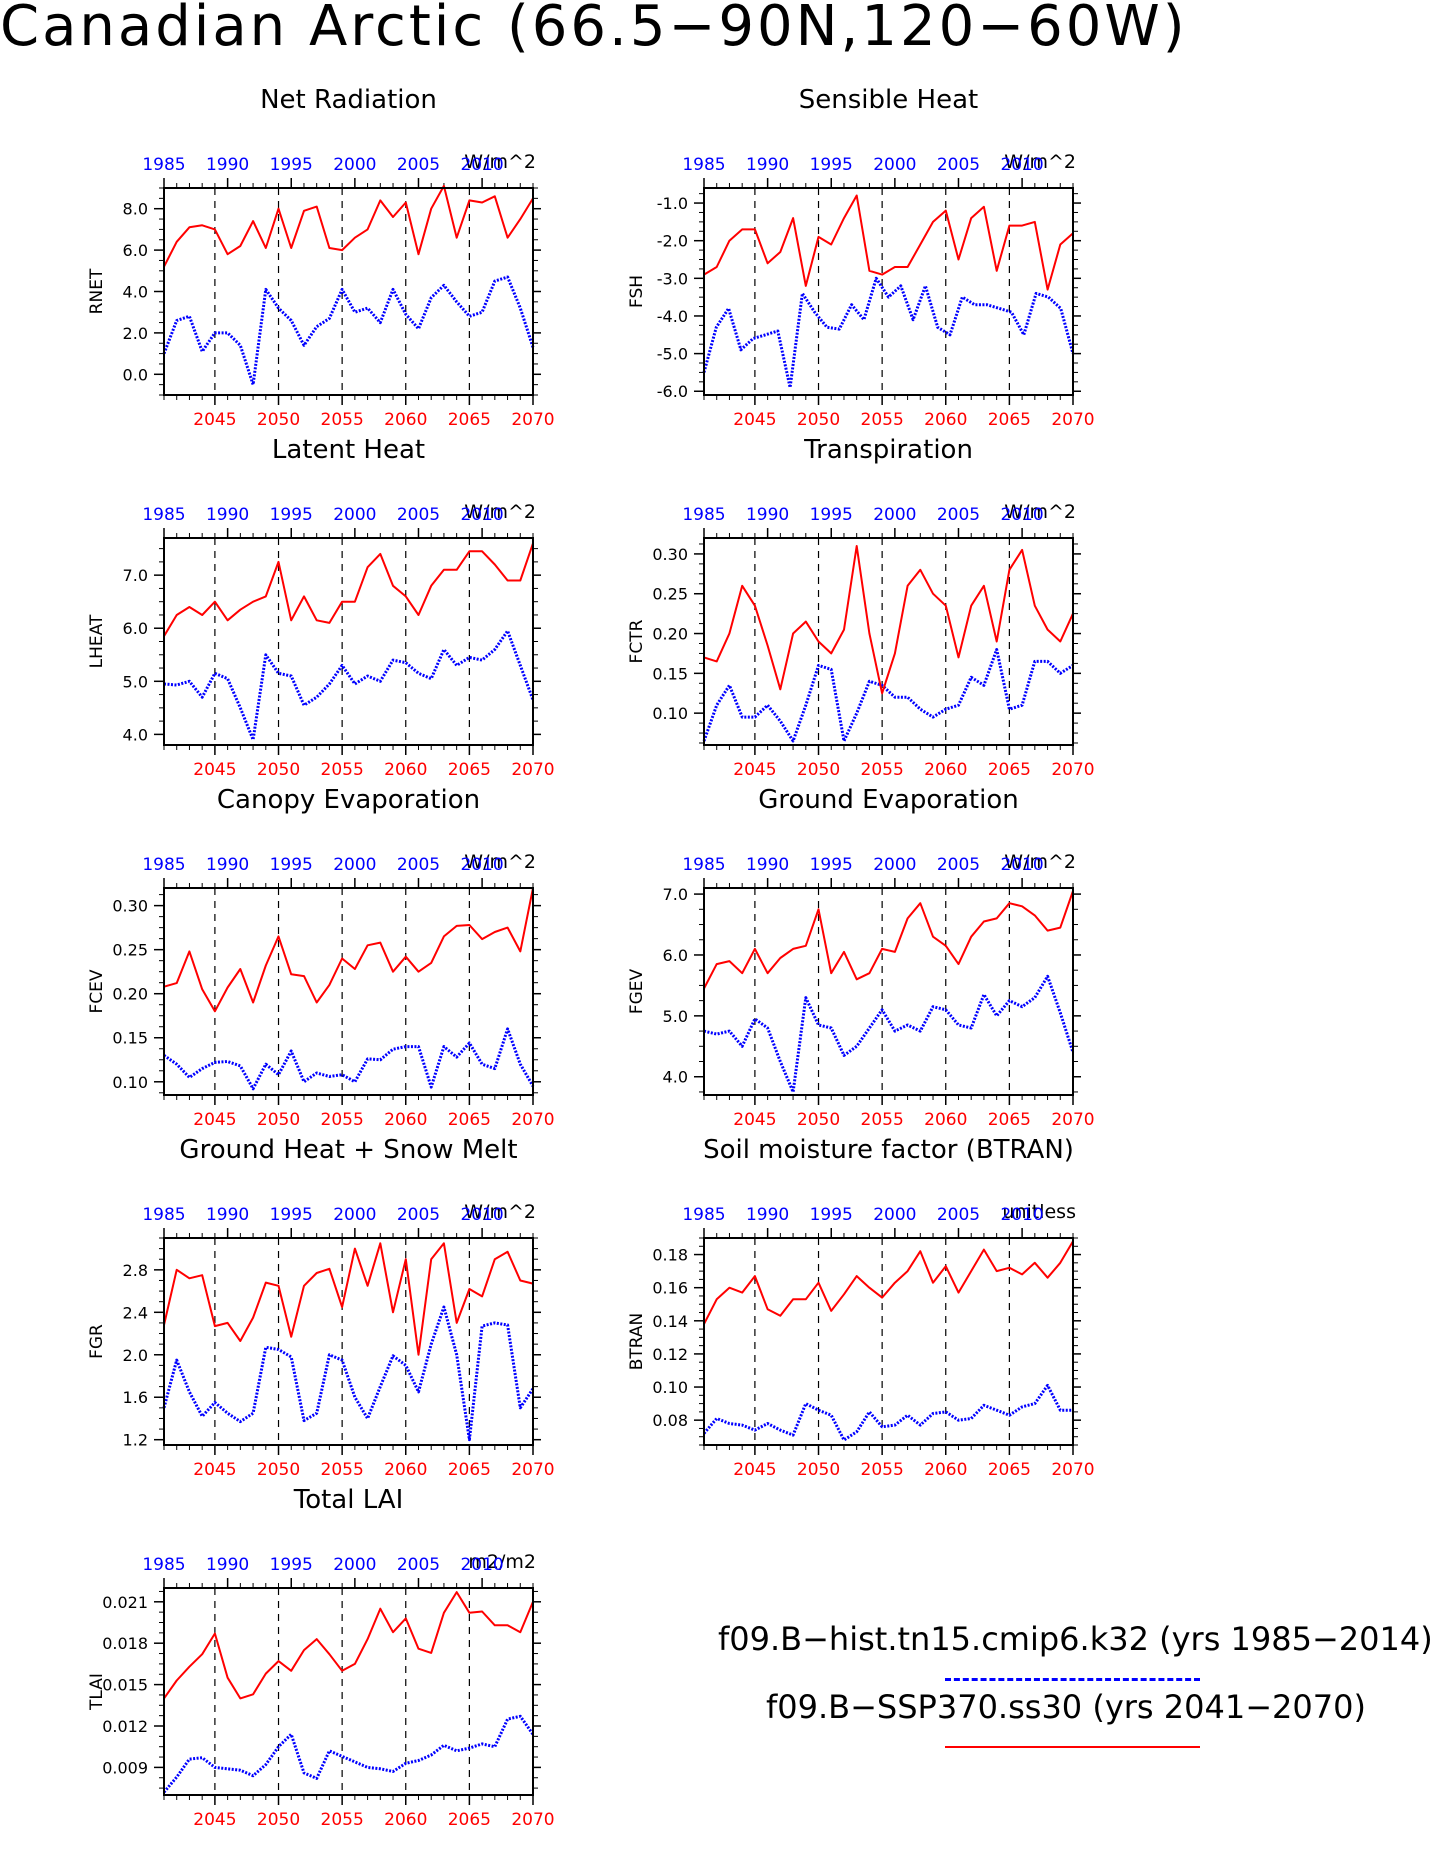 The width and height of the screenshot is (1454, 1849). I want to click on y-tick-label: 5.0, so click(135, 681).